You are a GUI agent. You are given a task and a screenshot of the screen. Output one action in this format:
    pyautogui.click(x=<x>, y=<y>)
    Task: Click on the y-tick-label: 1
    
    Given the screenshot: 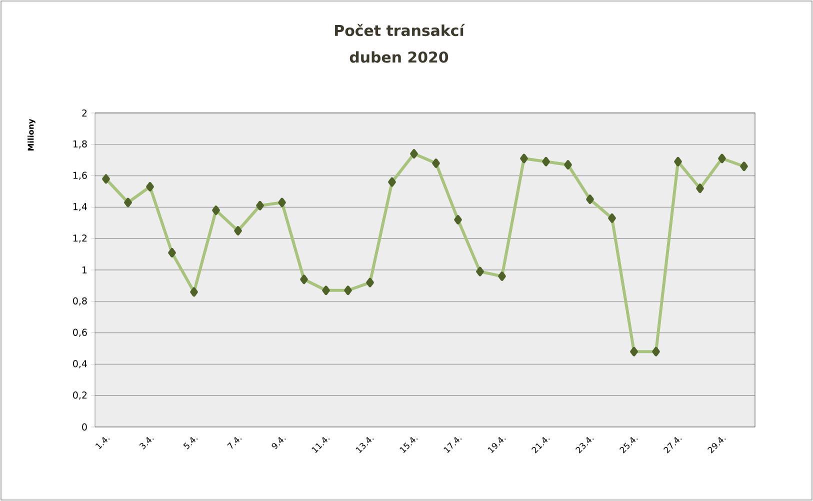 What is the action you would take?
    pyautogui.click(x=84, y=270)
    